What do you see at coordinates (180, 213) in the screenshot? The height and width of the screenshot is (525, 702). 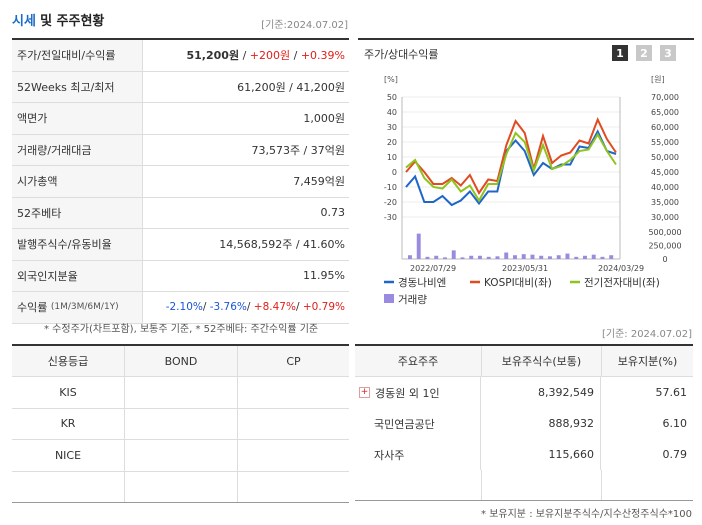 I see `summary-row: 52주베타 0.73` at bounding box center [180, 213].